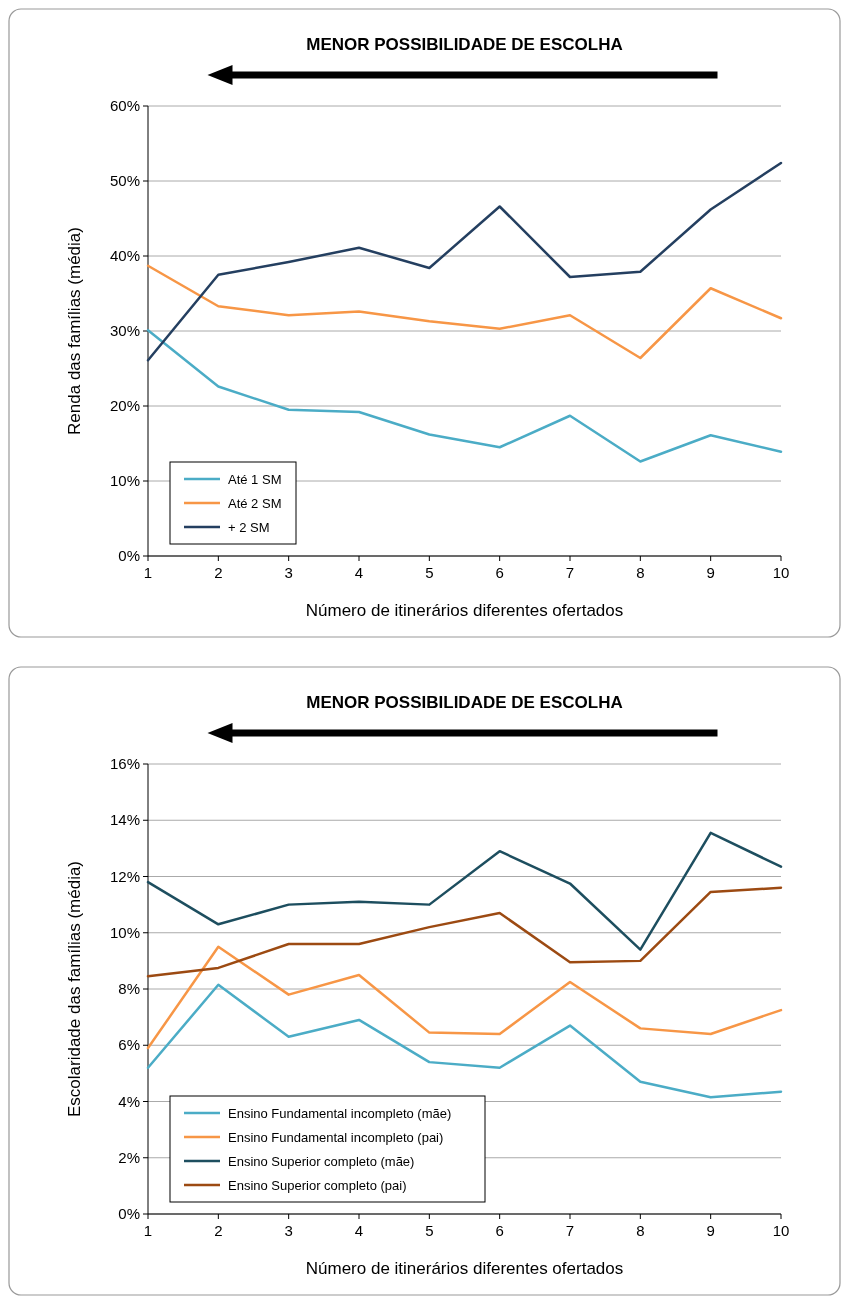  I want to click on y-tick-label: 6%, so click(129, 1045).